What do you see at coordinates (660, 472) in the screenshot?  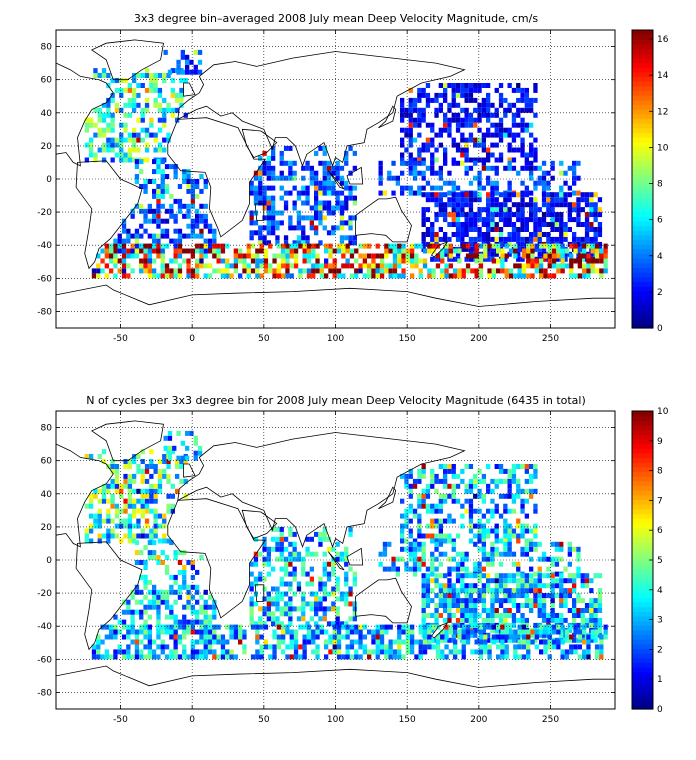 I see `colorbar-tick-label: 8` at bounding box center [660, 472].